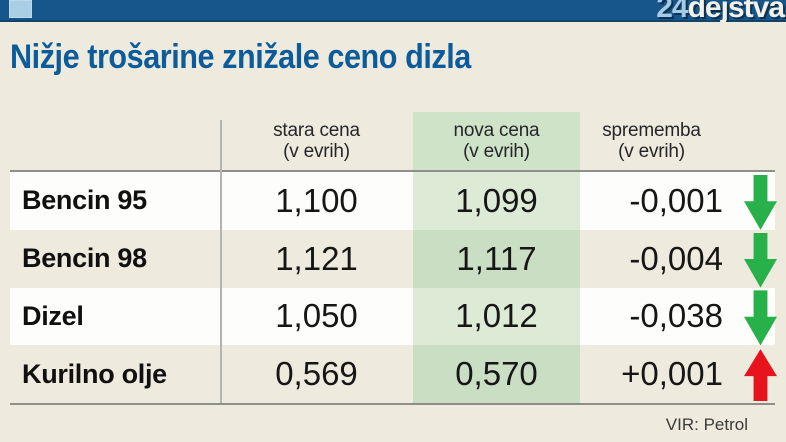  I want to click on change-cell: -0,004, so click(678, 259).